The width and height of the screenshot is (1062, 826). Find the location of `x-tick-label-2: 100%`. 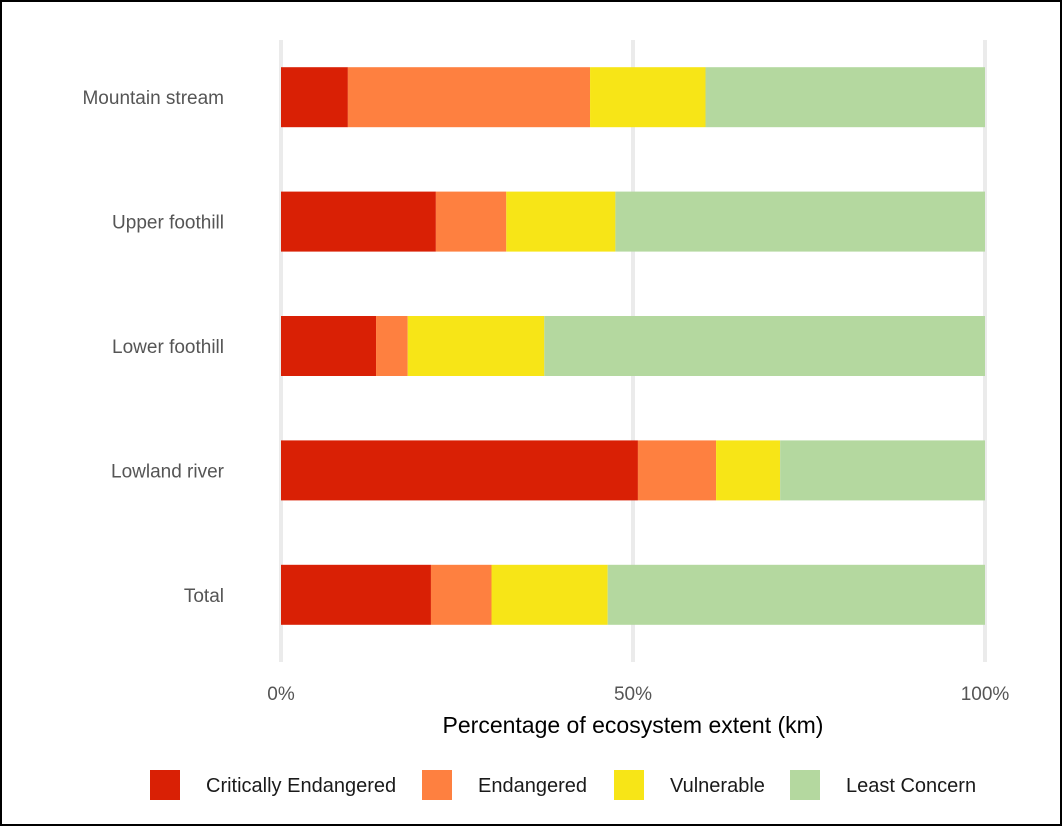

x-tick-label-2: 100% is located at coordinates (985, 694).